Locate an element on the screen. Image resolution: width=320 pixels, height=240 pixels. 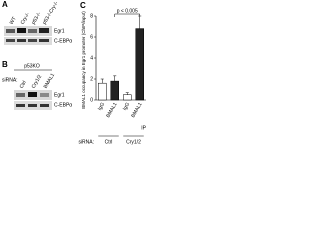
lane-label: BMAL1 is located at coordinates (50, 80).